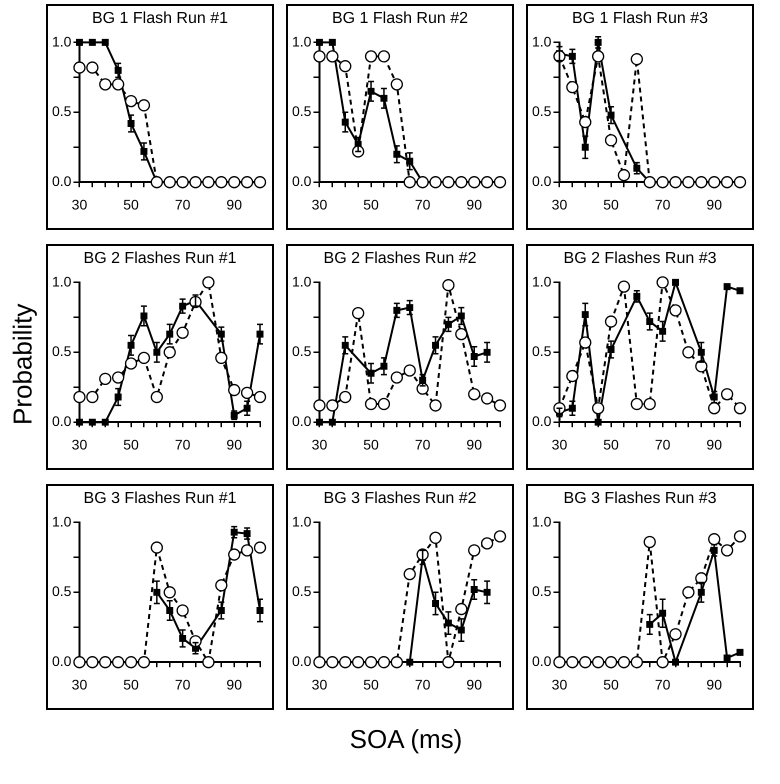  Describe the element at coordinates (22, 364) in the screenshot. I see `y-axis-title: Probability` at that location.